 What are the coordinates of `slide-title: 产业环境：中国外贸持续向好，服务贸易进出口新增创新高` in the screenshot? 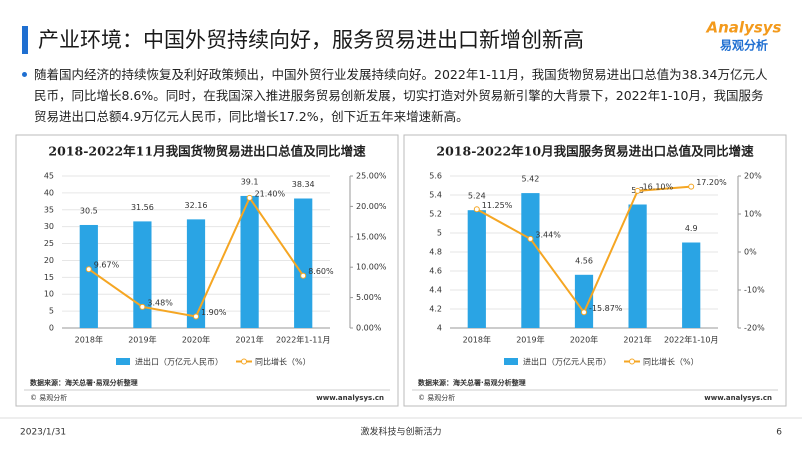 It's located at (311, 40).